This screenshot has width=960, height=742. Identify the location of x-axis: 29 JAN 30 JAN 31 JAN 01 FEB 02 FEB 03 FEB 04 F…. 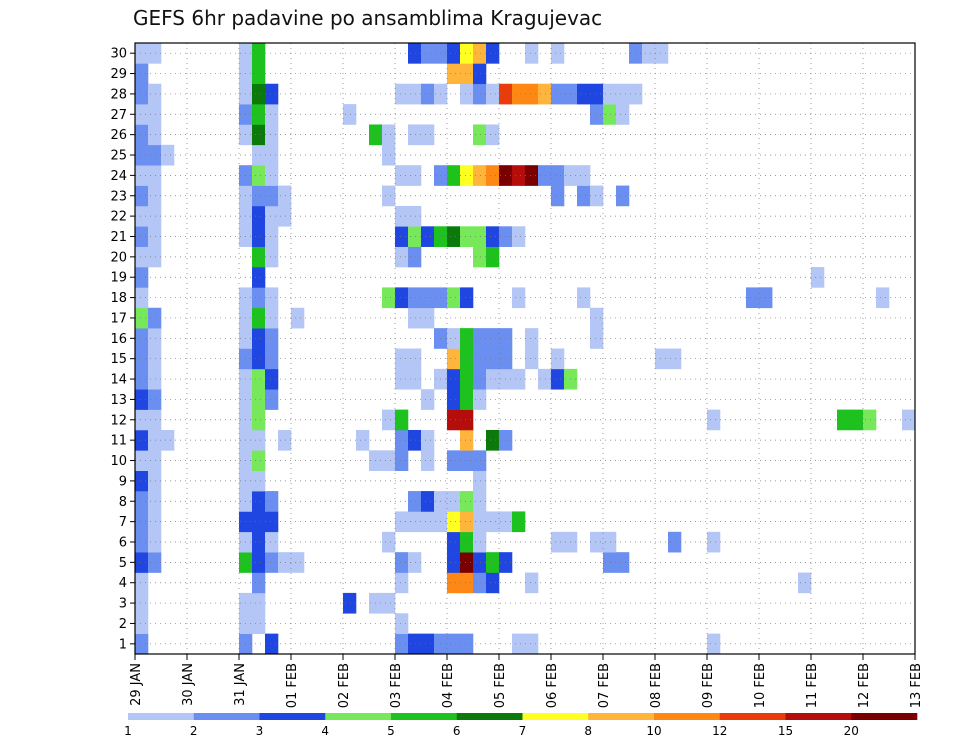
(526, 681).